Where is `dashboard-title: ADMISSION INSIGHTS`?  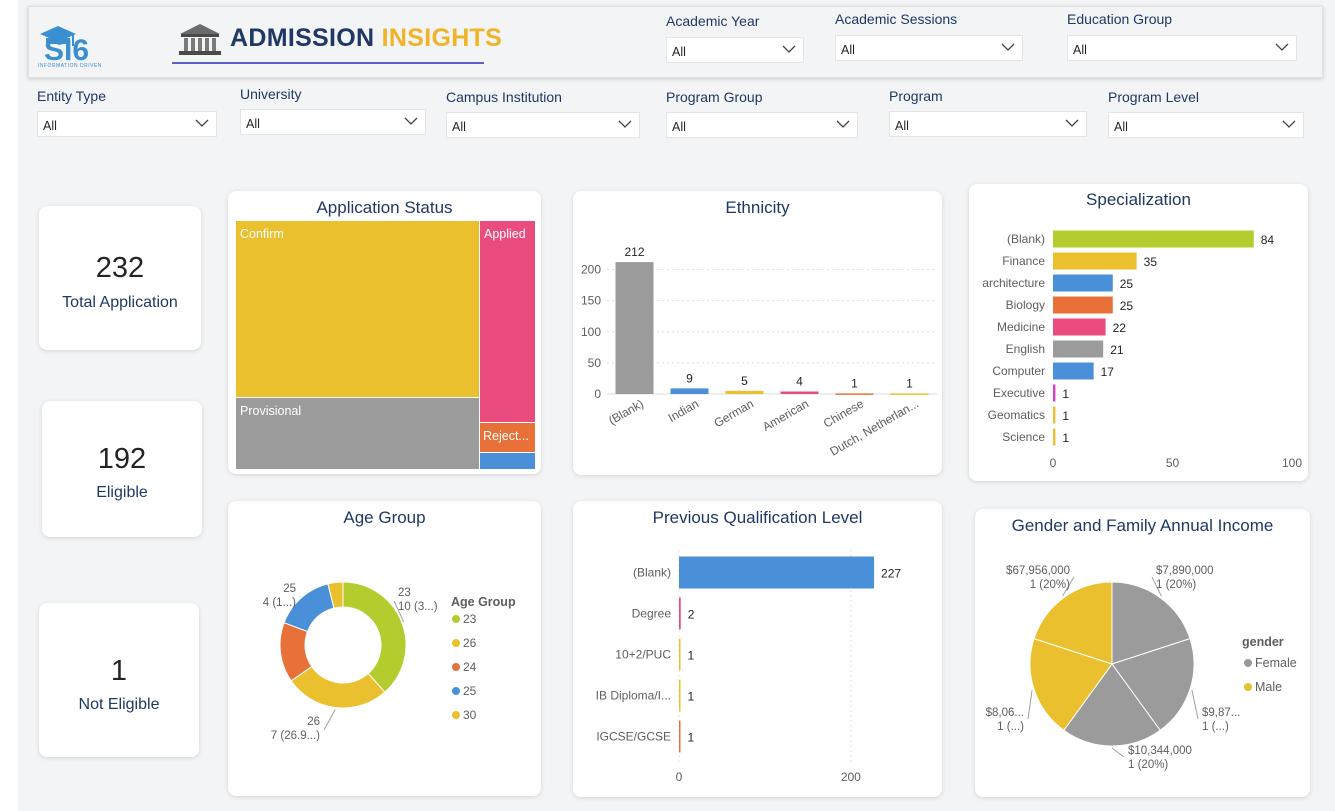 dashboard-title: ADMISSION INSIGHTS is located at coordinates (366, 38).